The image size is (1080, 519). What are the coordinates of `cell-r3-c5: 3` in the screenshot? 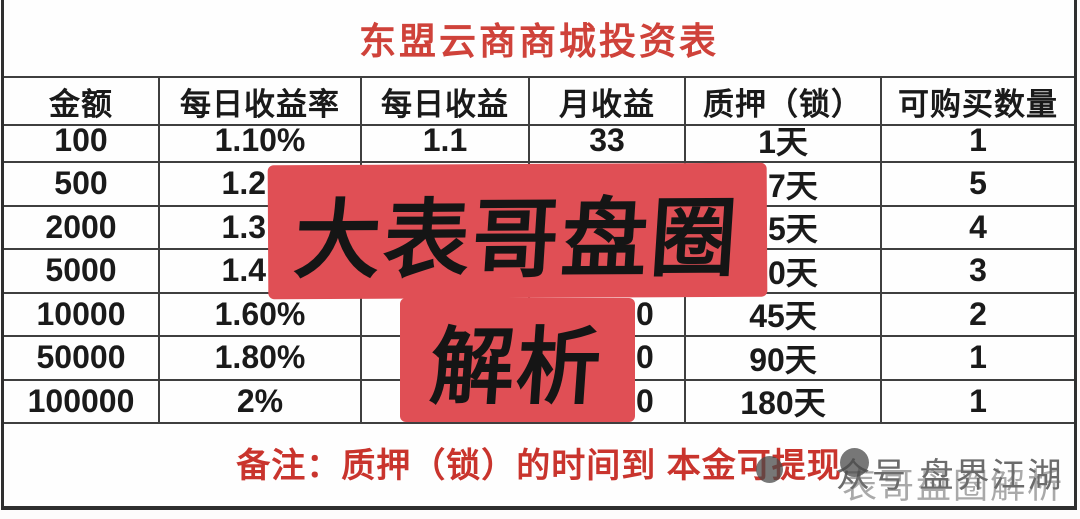 It's located at (978, 272).